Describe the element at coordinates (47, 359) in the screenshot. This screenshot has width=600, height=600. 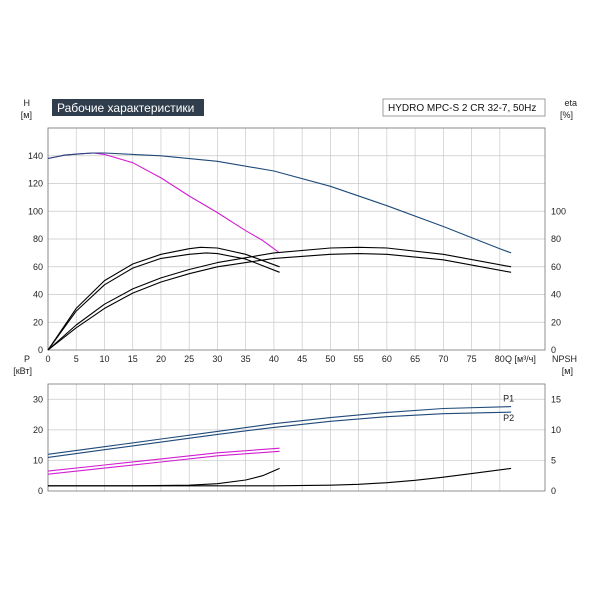
I see `x-tick-label: 0` at that location.